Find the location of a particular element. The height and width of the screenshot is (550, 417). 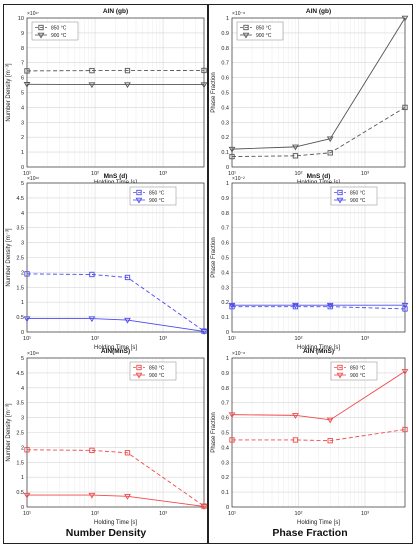

y-tick-label: 0.3 is located at coordinates (225, 463).